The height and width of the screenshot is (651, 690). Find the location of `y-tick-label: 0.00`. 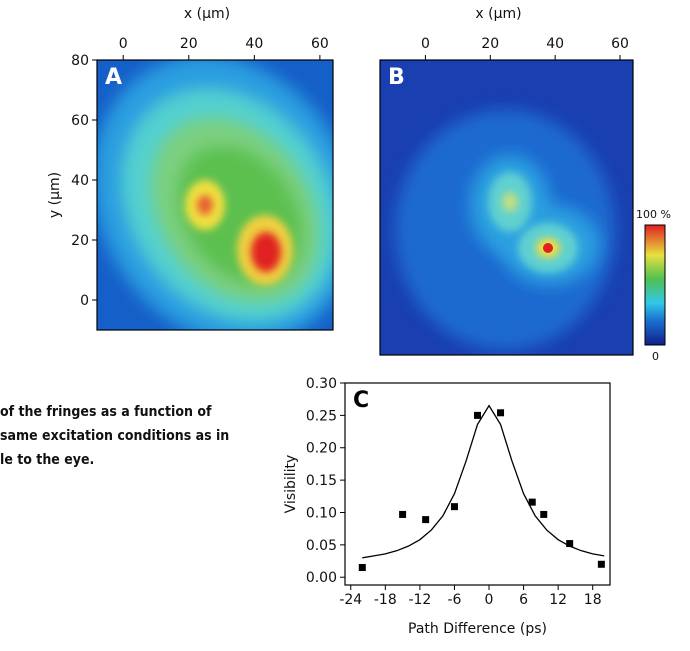

y-tick-label: 0.00 is located at coordinates (321, 578).